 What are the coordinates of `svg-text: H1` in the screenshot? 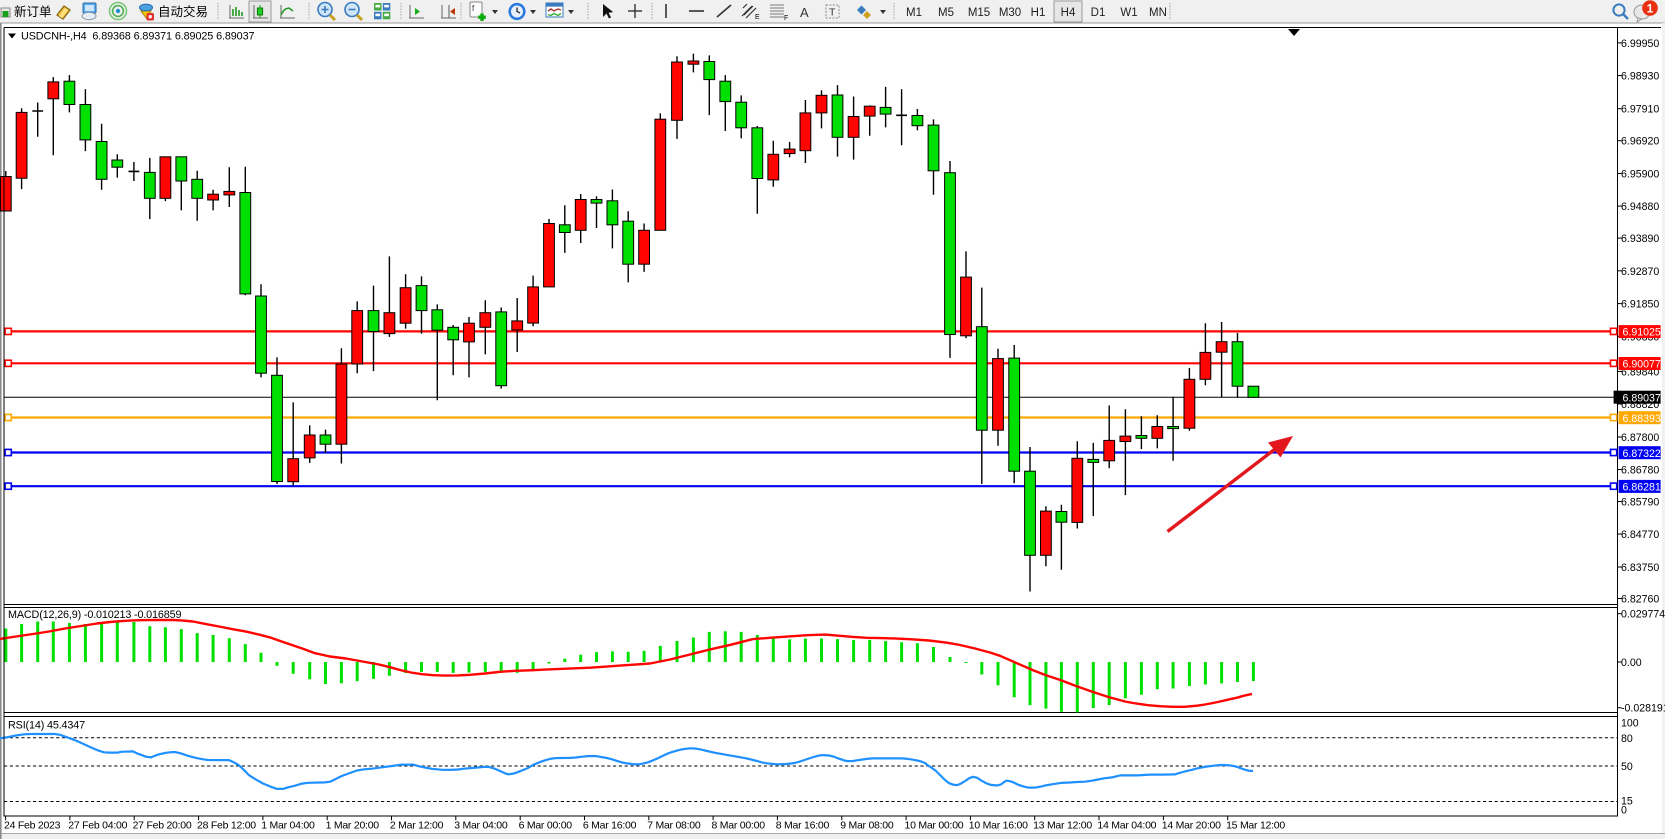 It's located at (1038, 13).